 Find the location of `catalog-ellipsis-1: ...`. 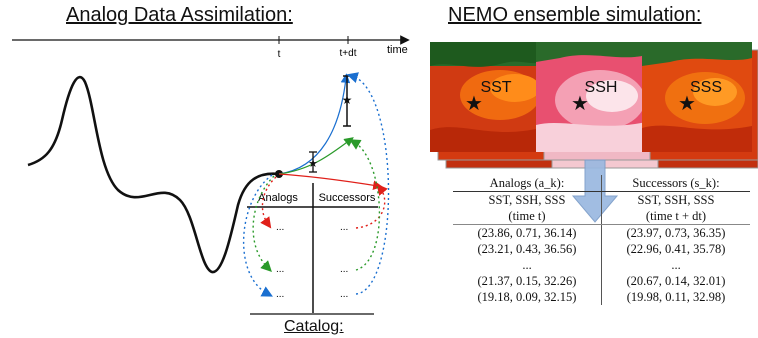

catalog-ellipsis-1: ... is located at coordinates (280, 227).